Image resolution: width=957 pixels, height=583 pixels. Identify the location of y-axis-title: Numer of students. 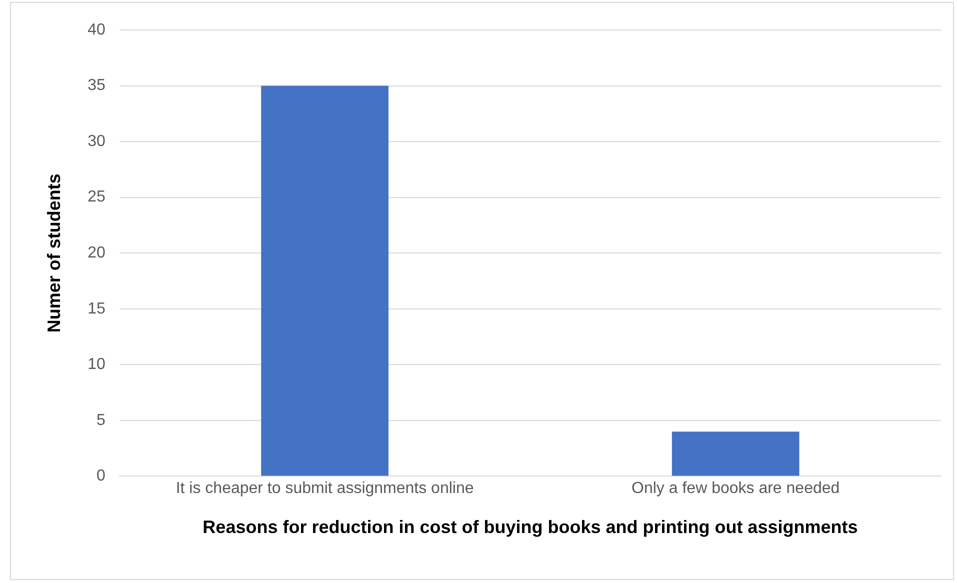
(54, 253).